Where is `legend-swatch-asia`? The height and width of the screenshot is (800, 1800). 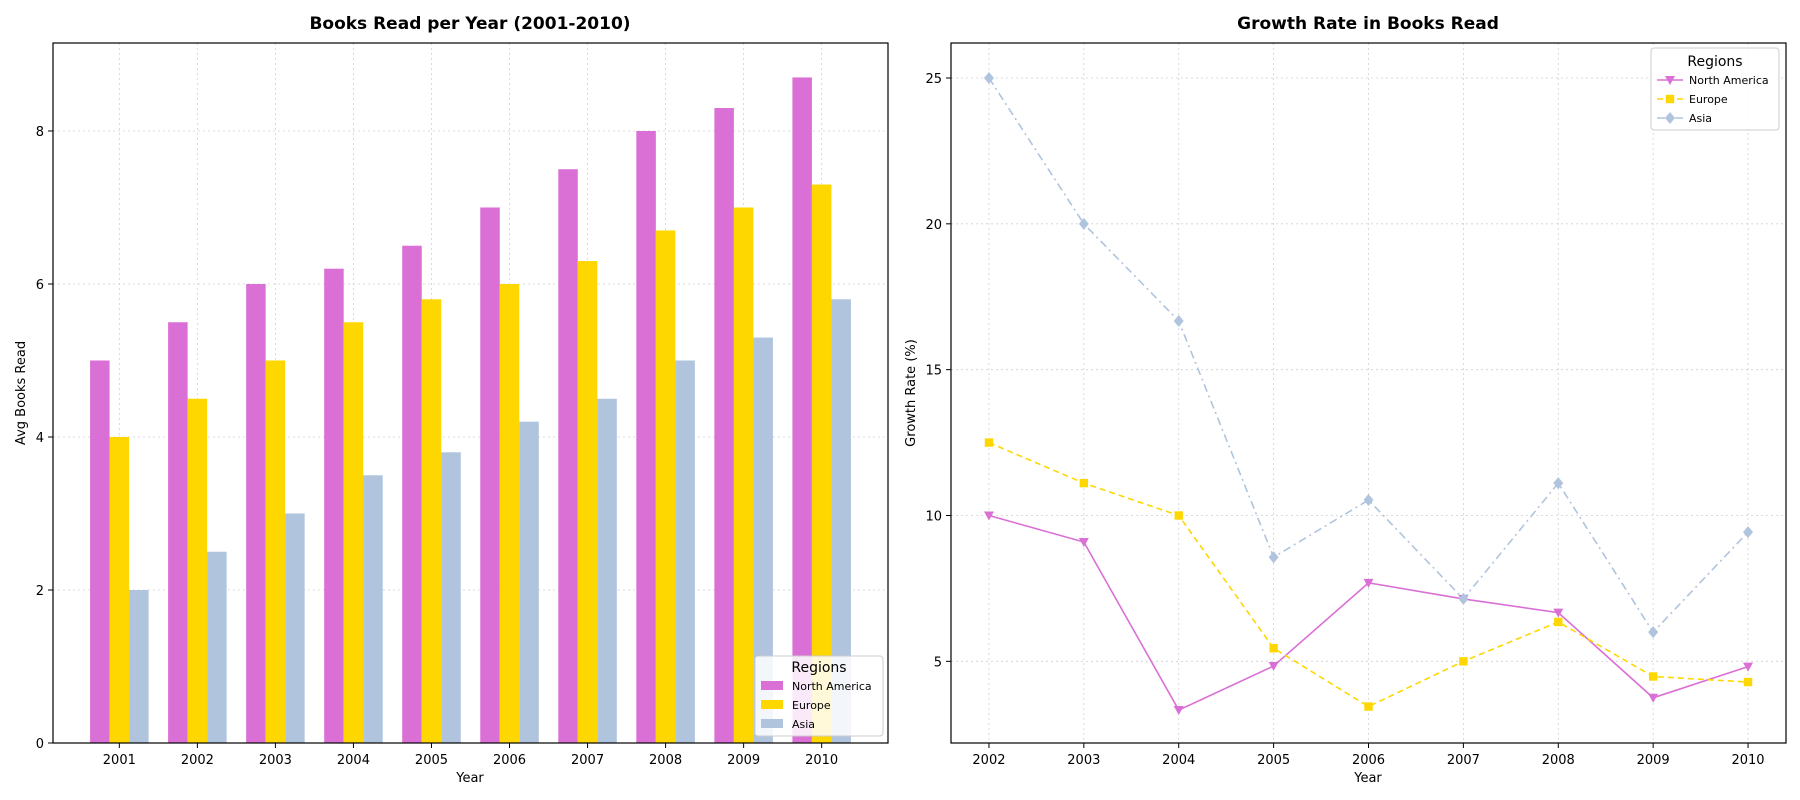
legend-swatch-asia is located at coordinates (772, 723).